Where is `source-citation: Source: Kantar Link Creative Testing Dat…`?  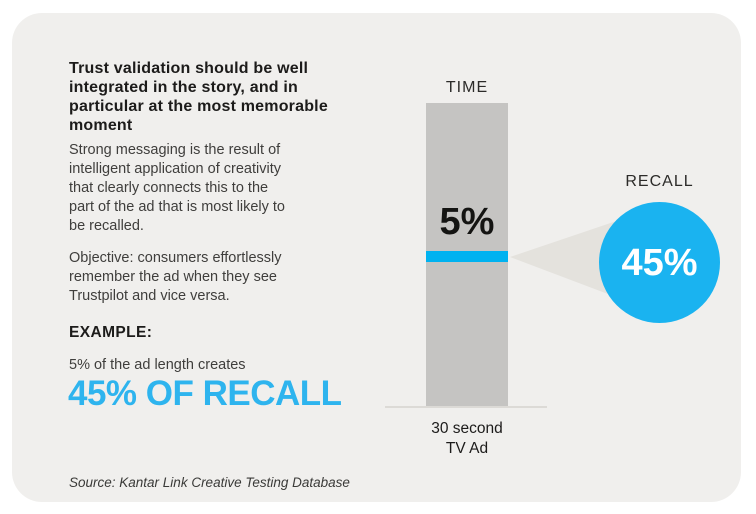 source-citation: Source: Kantar Link Creative Testing Dat… is located at coordinates (209, 482).